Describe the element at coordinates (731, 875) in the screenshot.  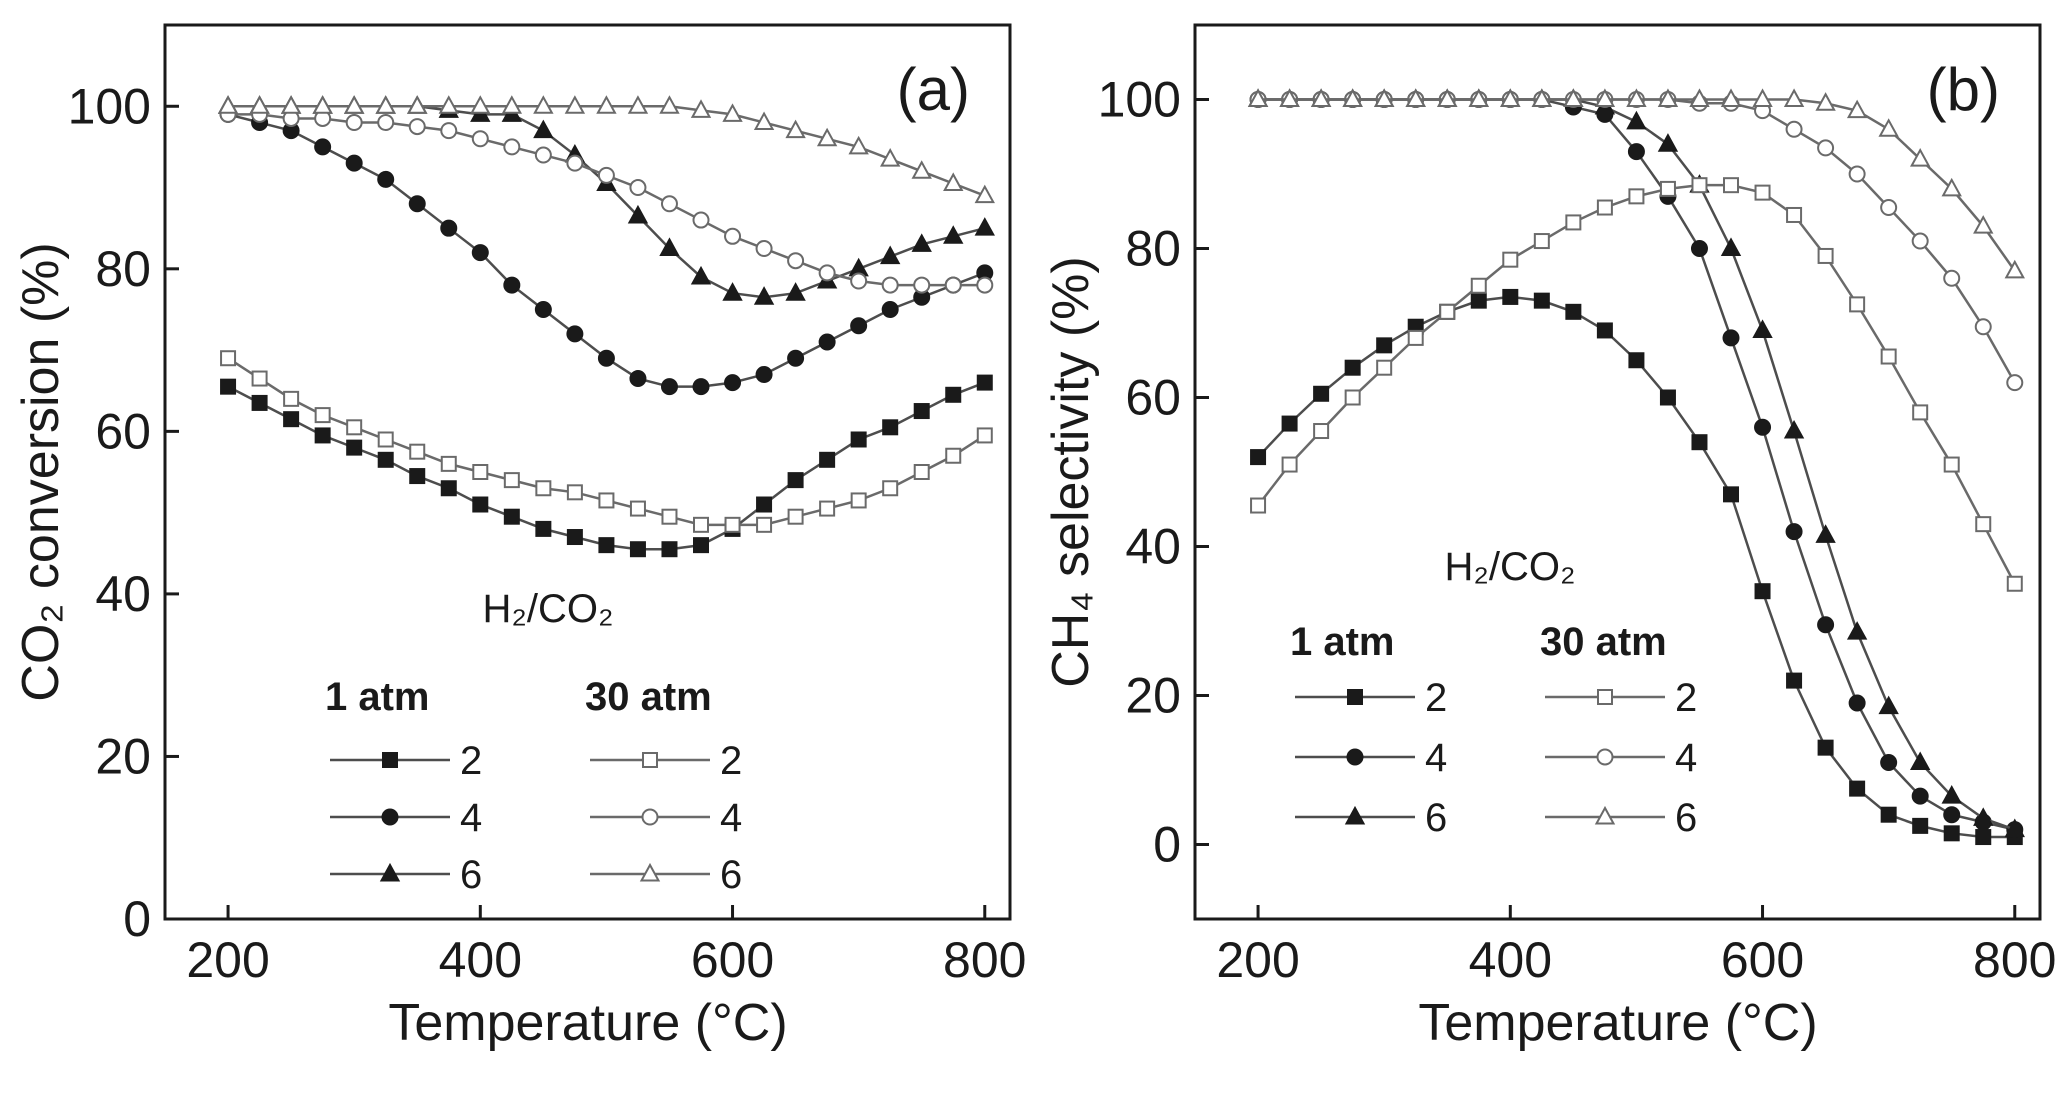
I see `legend-label: 6` at that location.